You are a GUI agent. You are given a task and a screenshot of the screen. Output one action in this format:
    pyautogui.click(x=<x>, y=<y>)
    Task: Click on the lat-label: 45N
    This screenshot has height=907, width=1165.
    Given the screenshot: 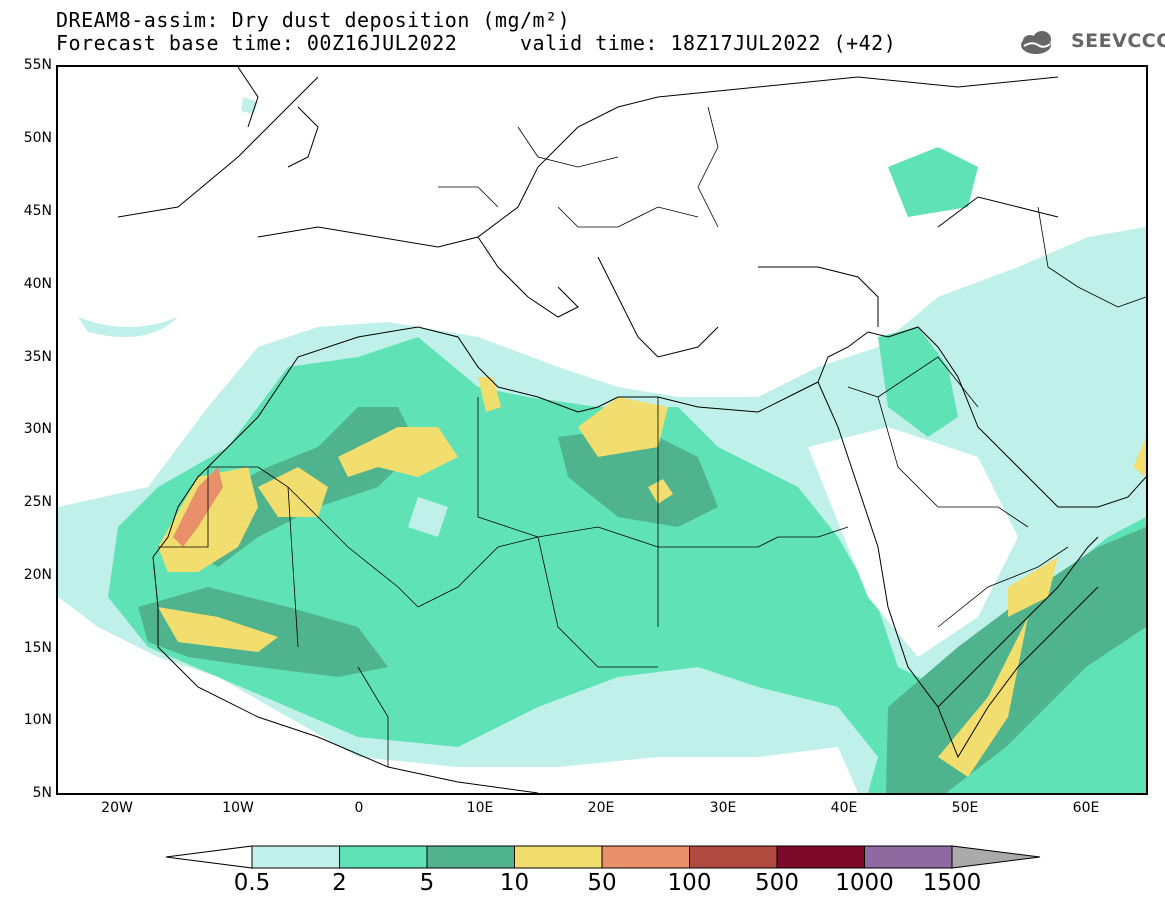 What is the action you would take?
    pyautogui.click(x=37, y=211)
    